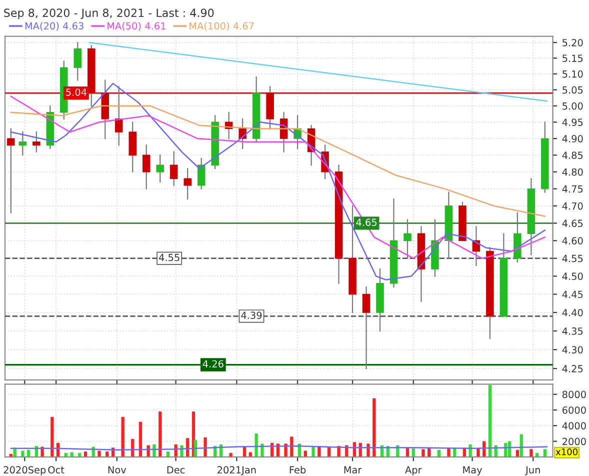 This screenshot has width=589, height=476. I want to click on y-tick-label: 5.10, so click(572, 74).